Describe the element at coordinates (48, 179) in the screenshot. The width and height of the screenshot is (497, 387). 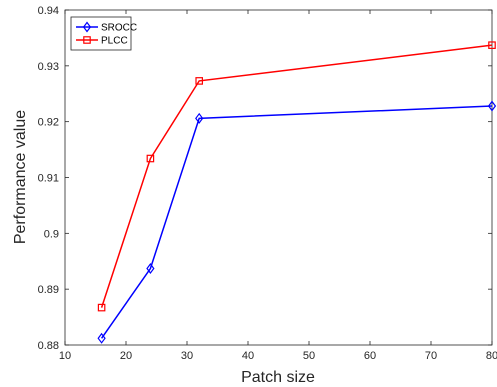
I see `y-tick-label: 0.91` at that location.